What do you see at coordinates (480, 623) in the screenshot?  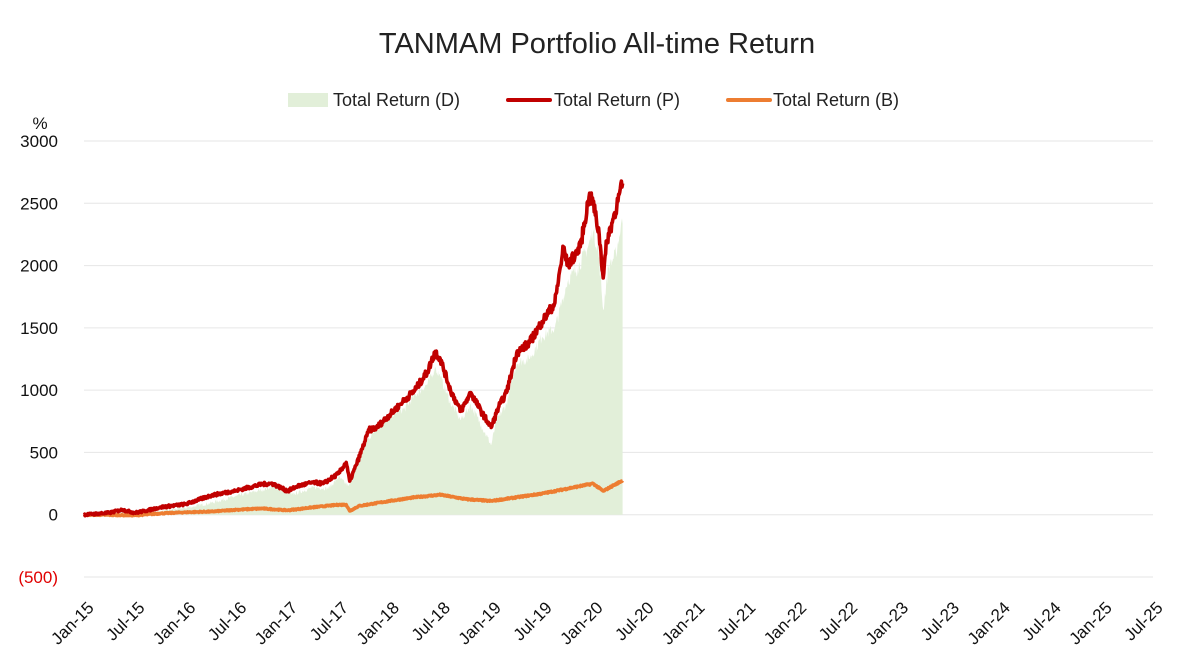 I see `x-tick-label: Jan-19` at bounding box center [480, 623].